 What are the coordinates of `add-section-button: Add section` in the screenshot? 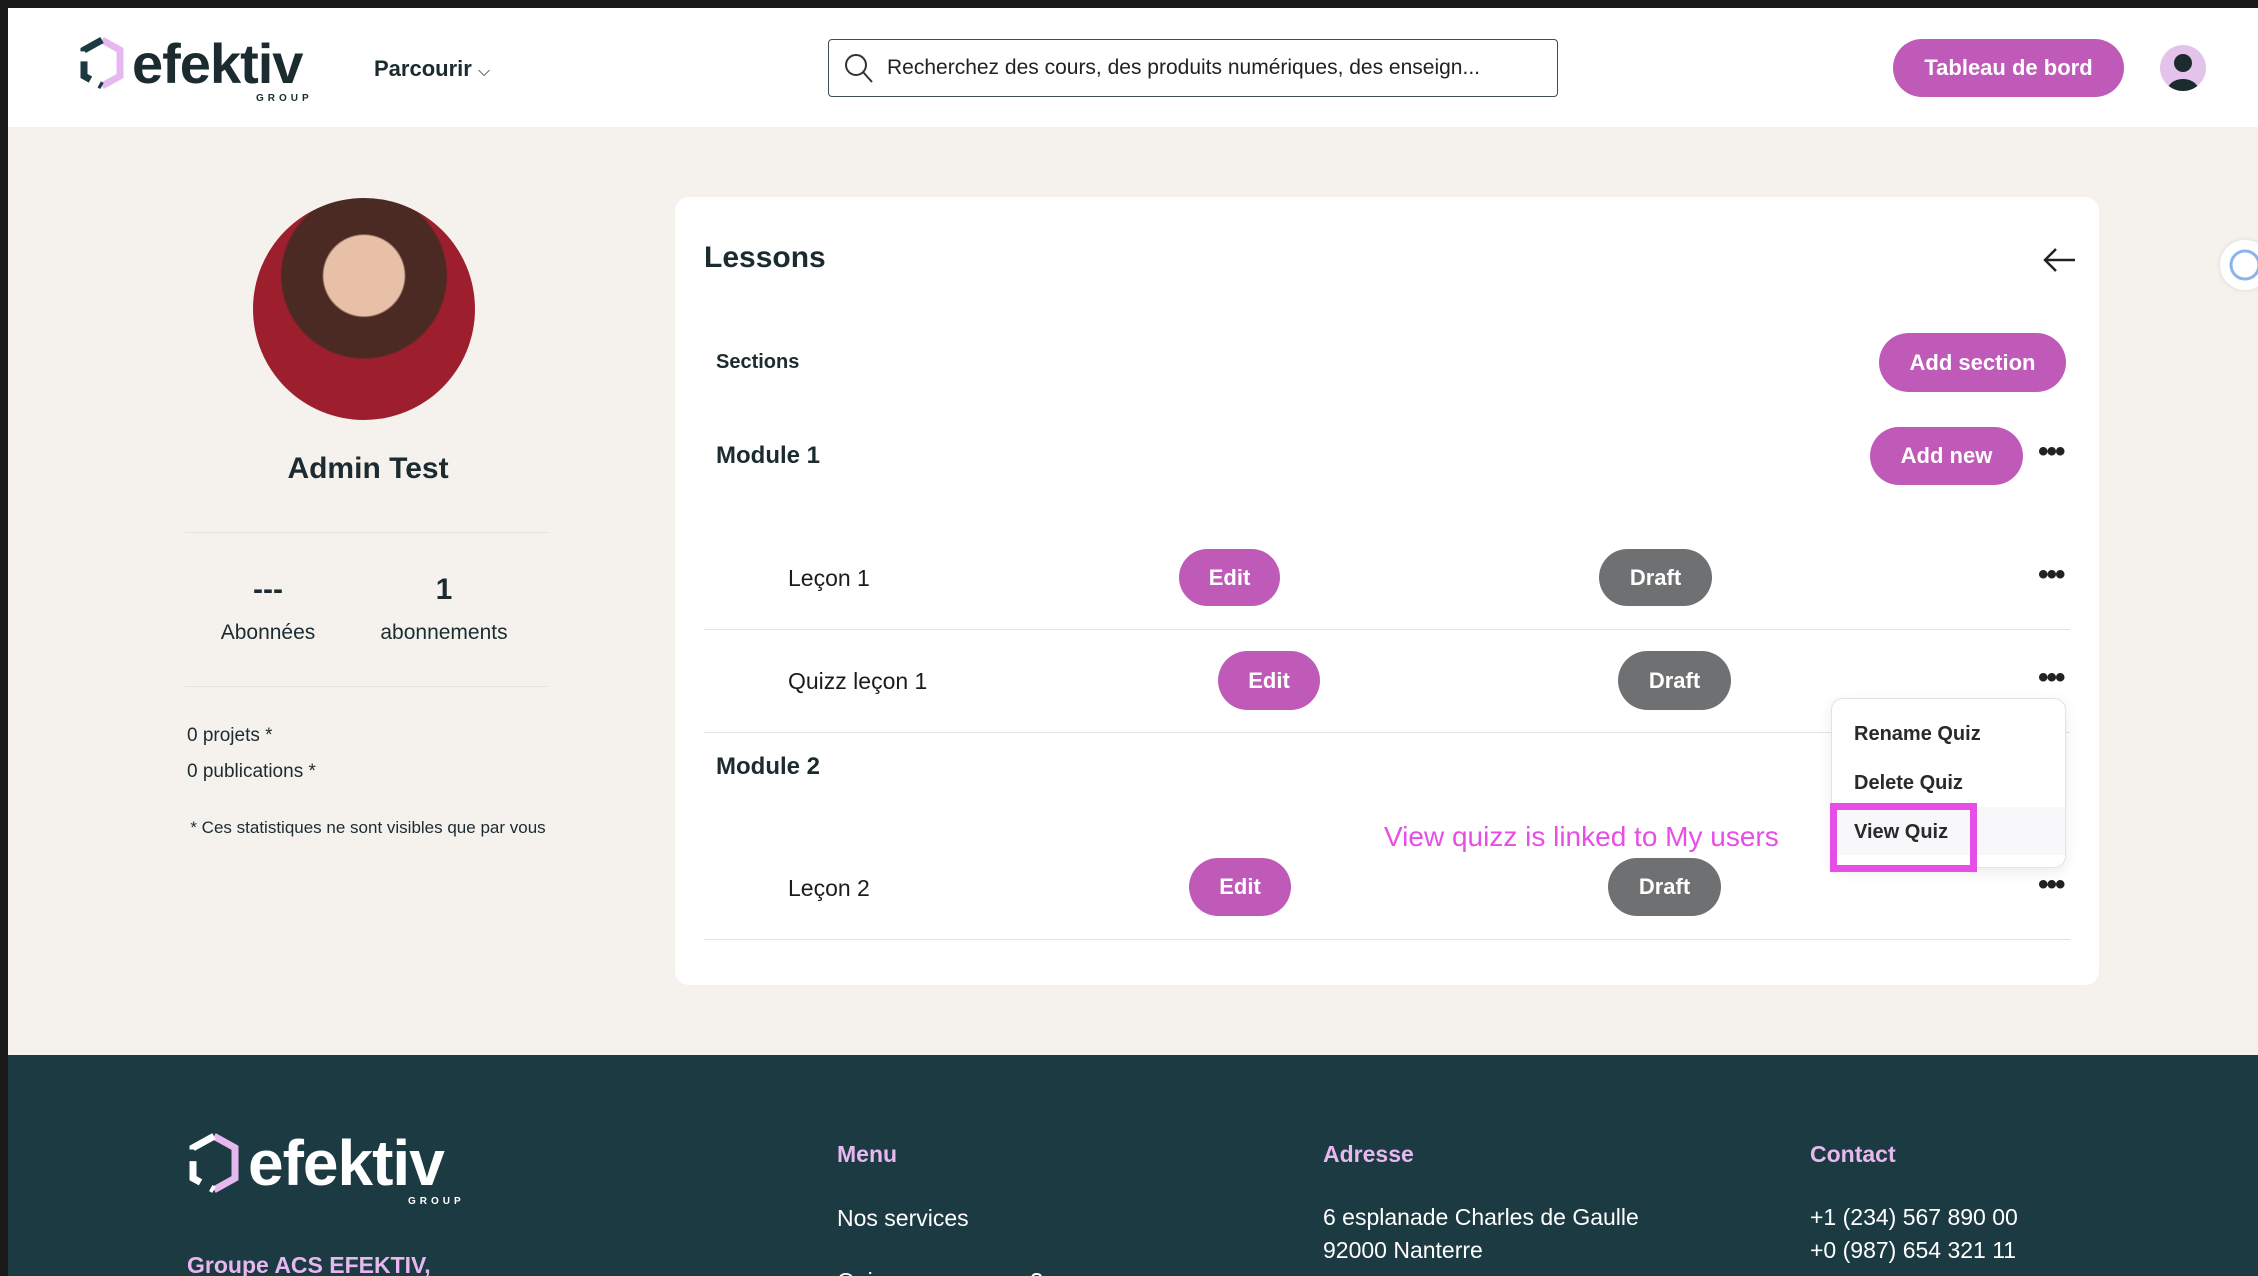 It's located at (1972, 362).